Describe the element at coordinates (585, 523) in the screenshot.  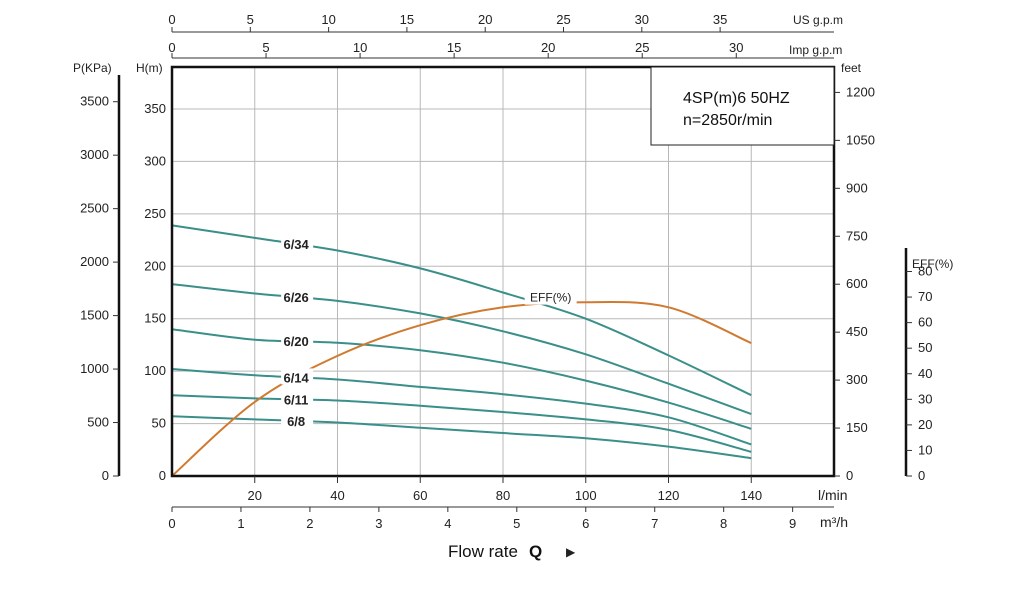
I see `m3h-tick-label: 6` at that location.